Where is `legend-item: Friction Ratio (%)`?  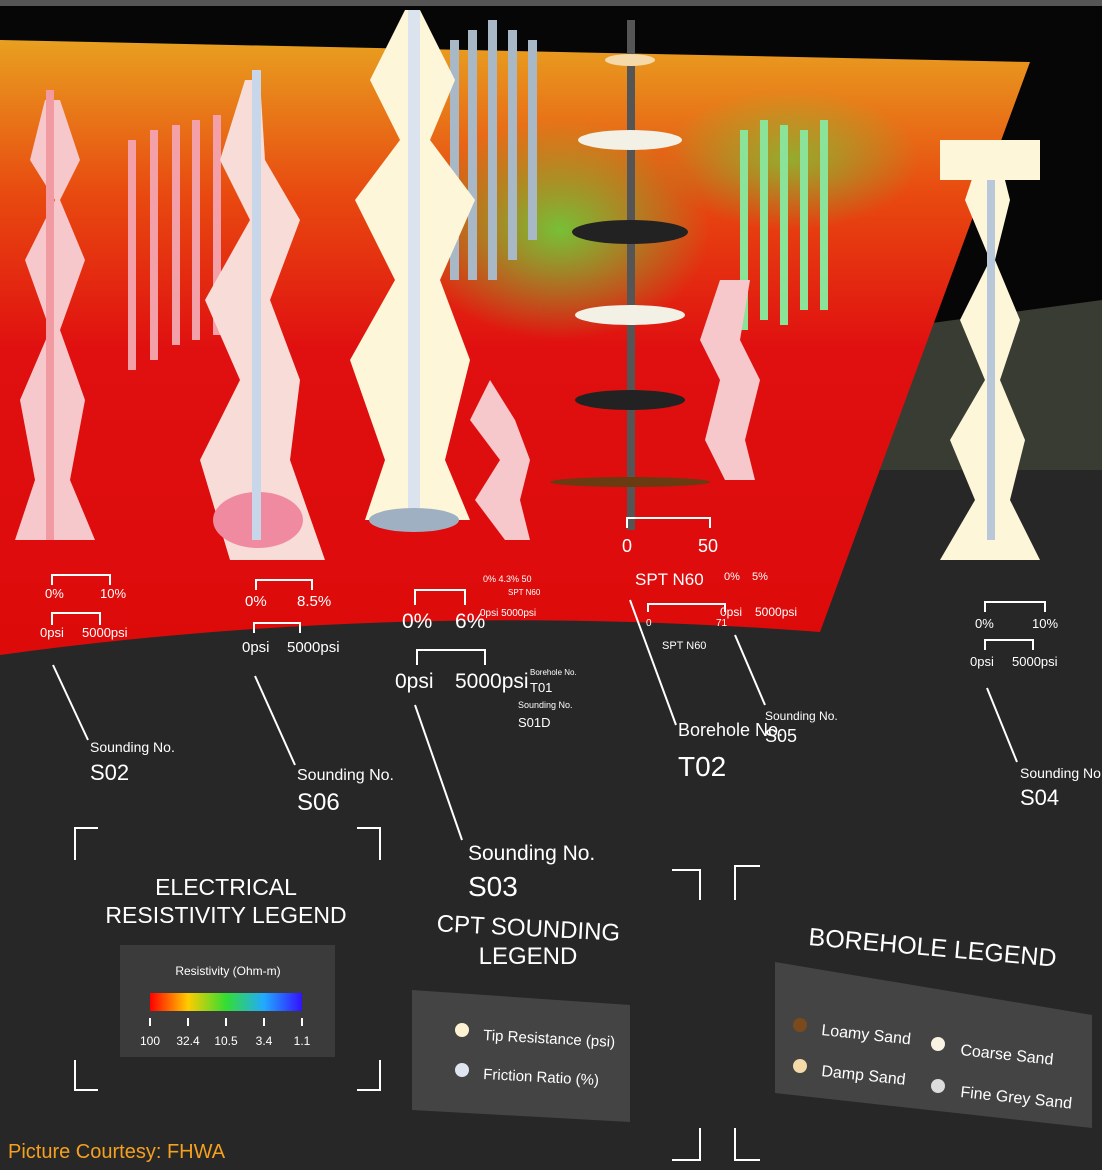 legend-item: Friction Ratio (%) is located at coordinates (541, 1077).